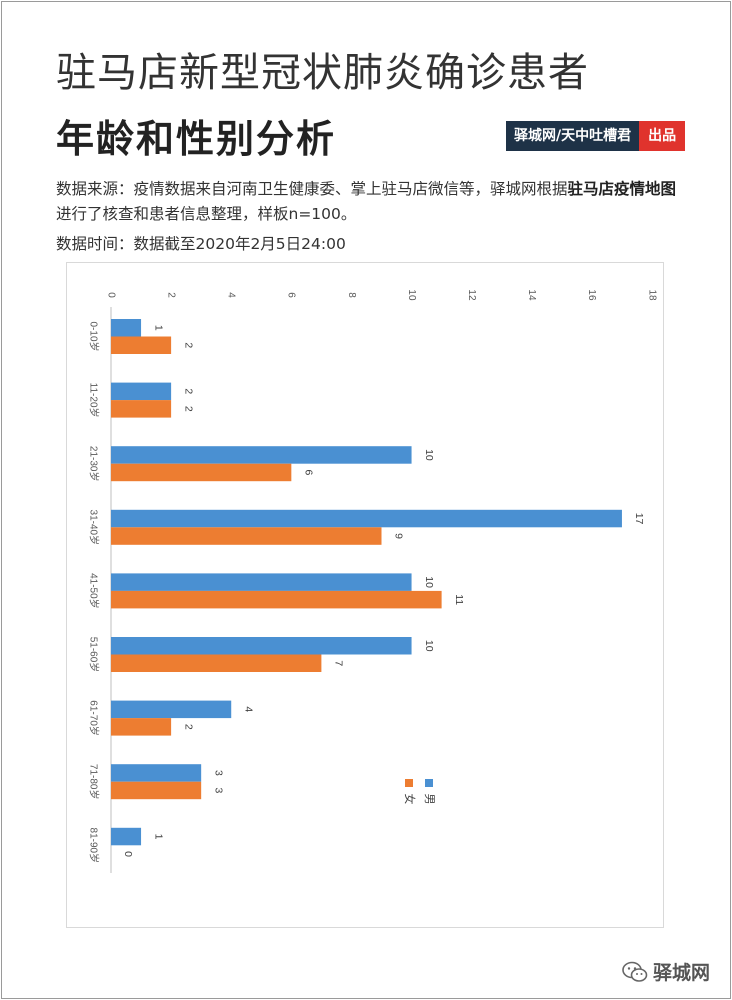  I want to click on category-label: 41-50岁, so click(93, 591).